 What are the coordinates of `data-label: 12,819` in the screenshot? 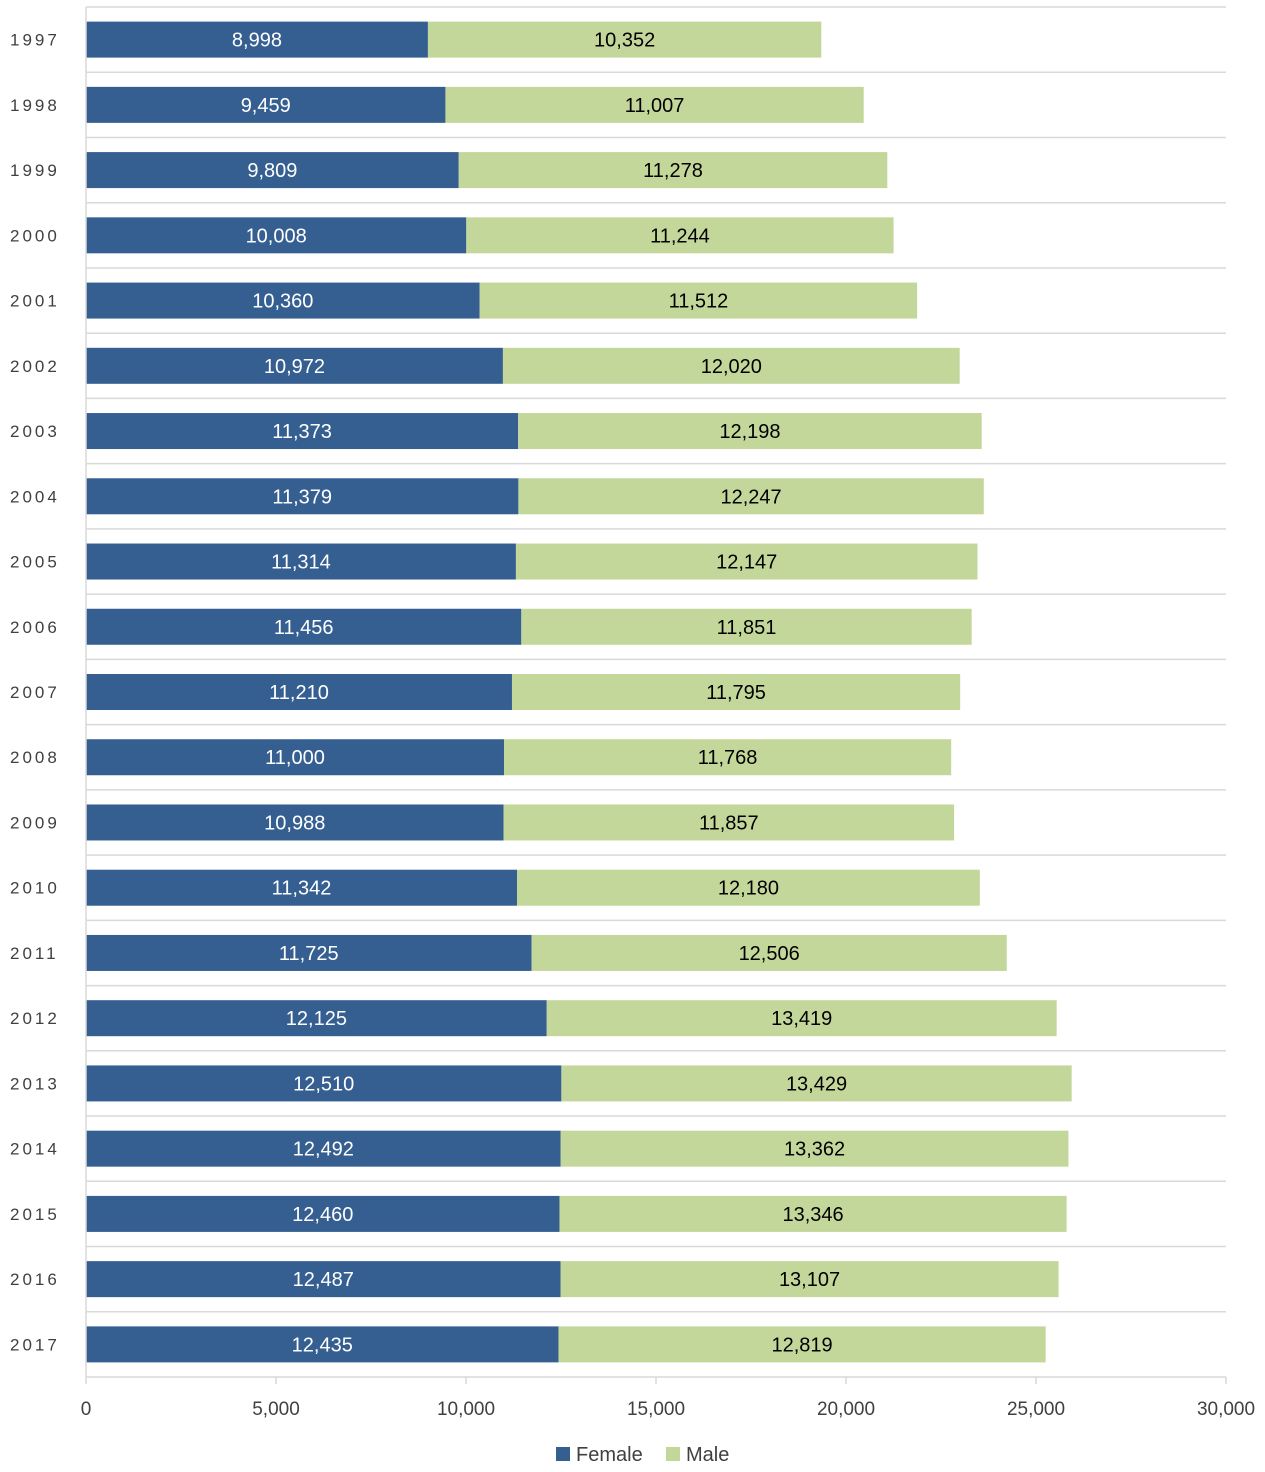 It's located at (802, 1345).